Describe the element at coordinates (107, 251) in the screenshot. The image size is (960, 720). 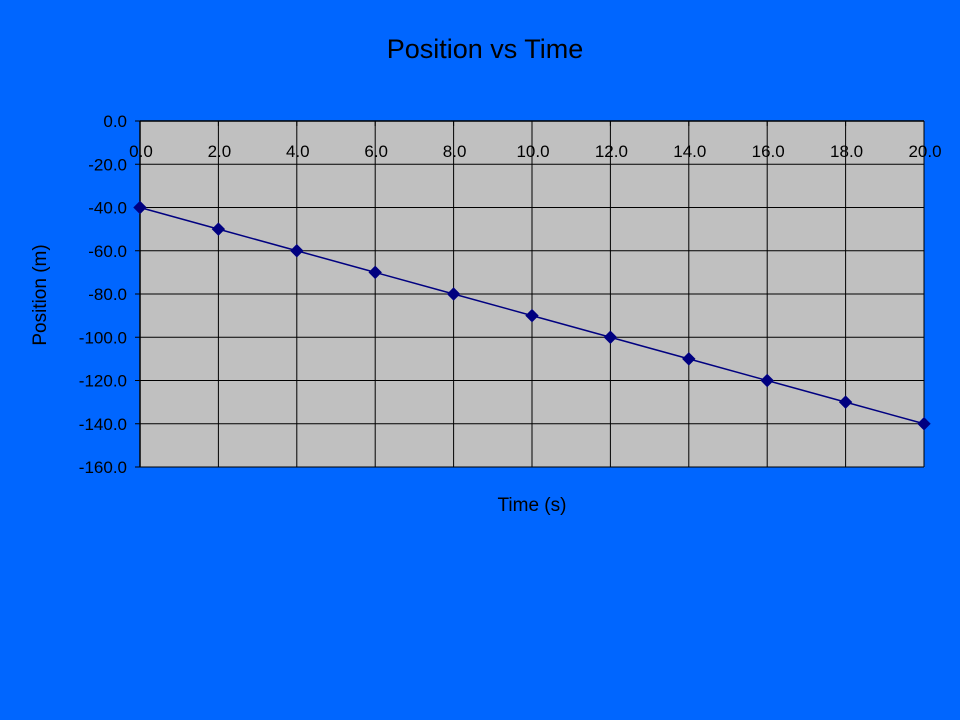
I see `y-tick-label: -60.0` at that location.